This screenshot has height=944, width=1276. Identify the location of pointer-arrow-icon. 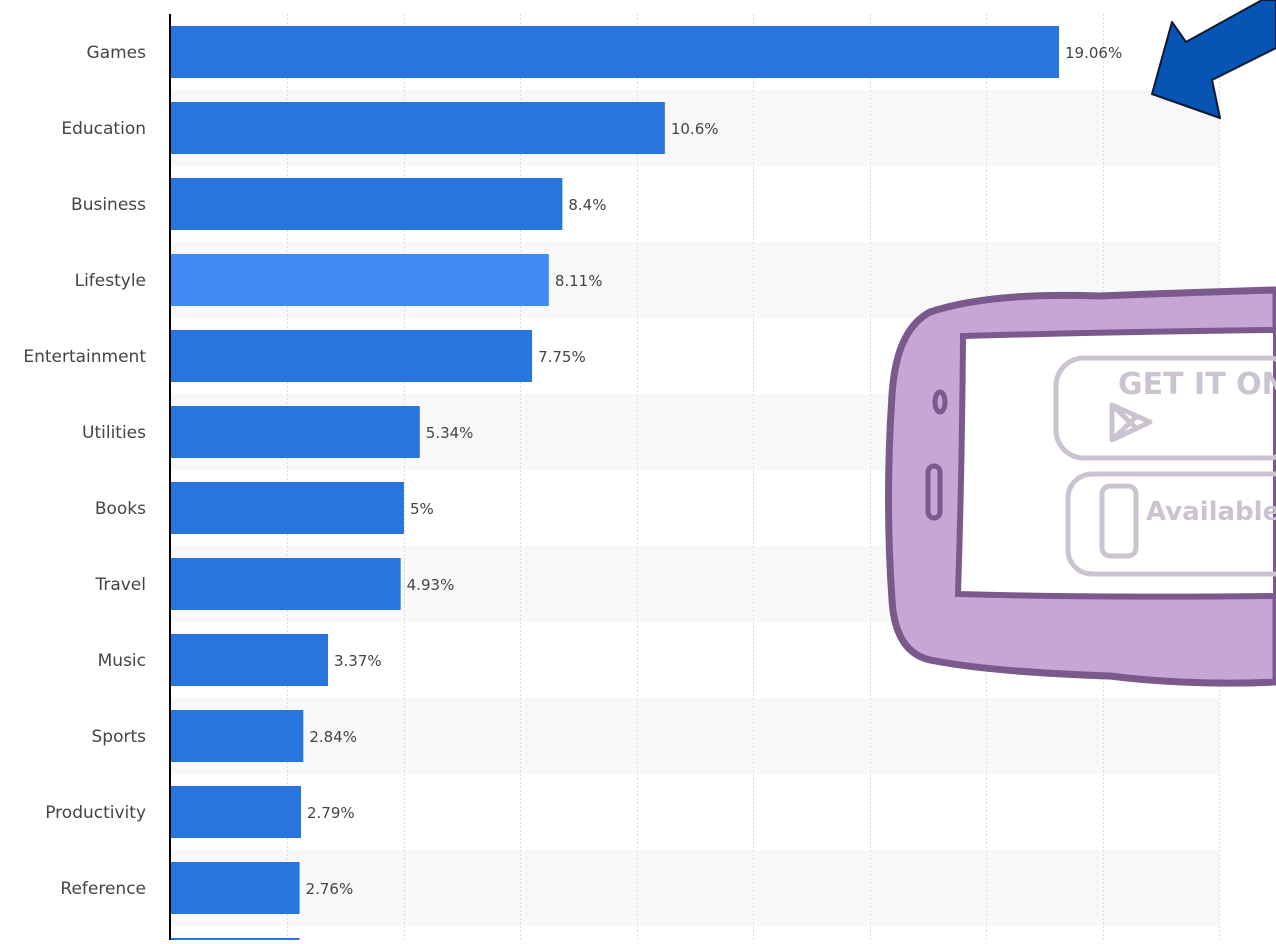
(1214, 59).